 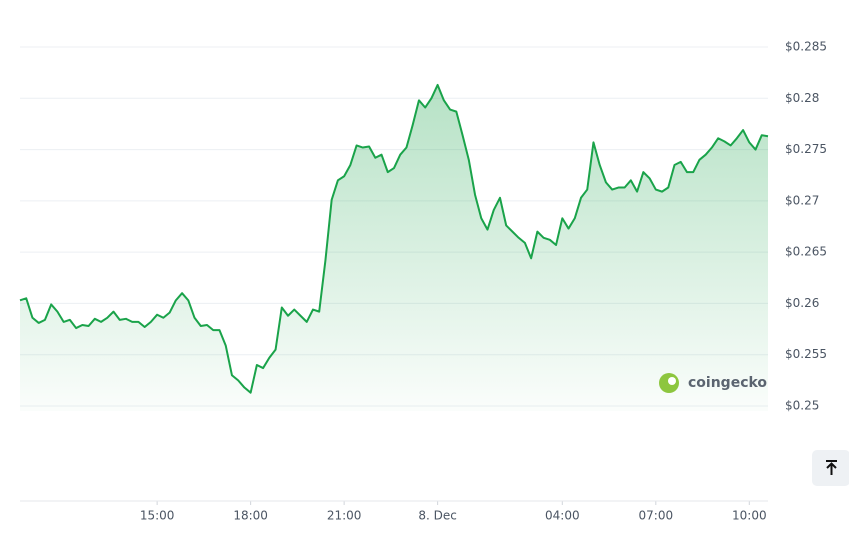 I want to click on y-tick-label: $0.25, so click(x=802, y=406).